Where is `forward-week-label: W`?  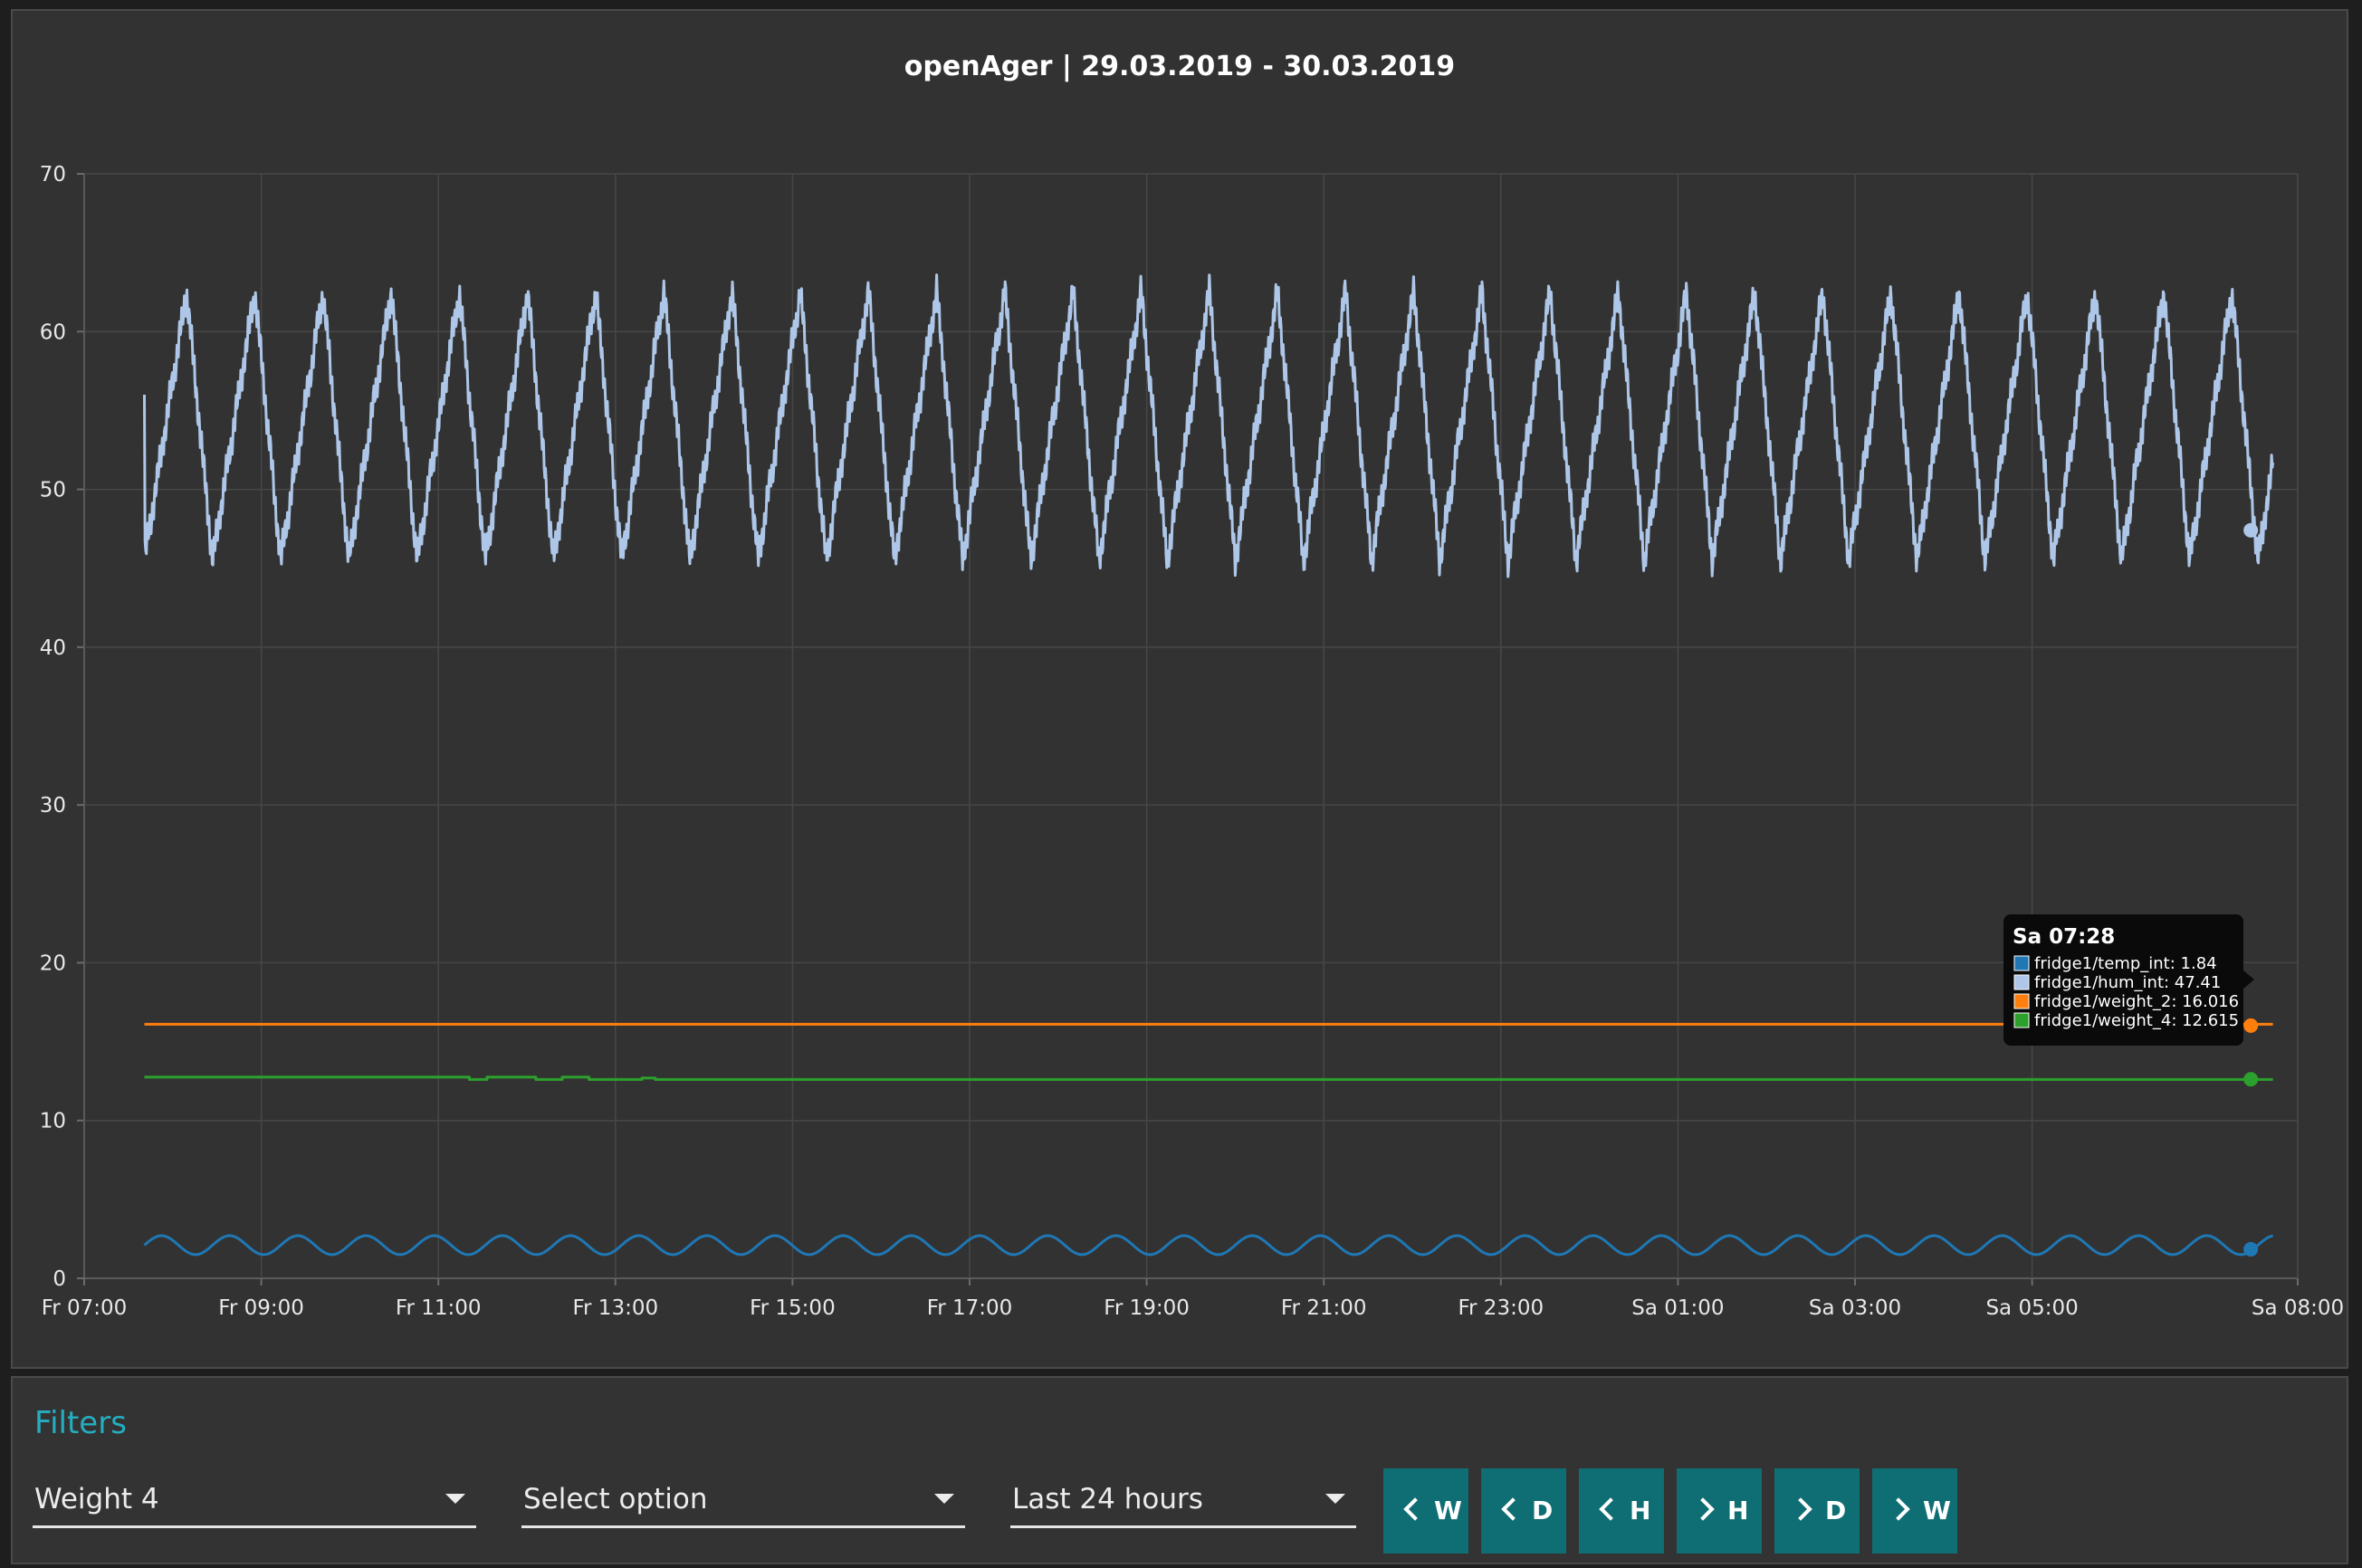 forward-week-label: W is located at coordinates (1937, 1510).